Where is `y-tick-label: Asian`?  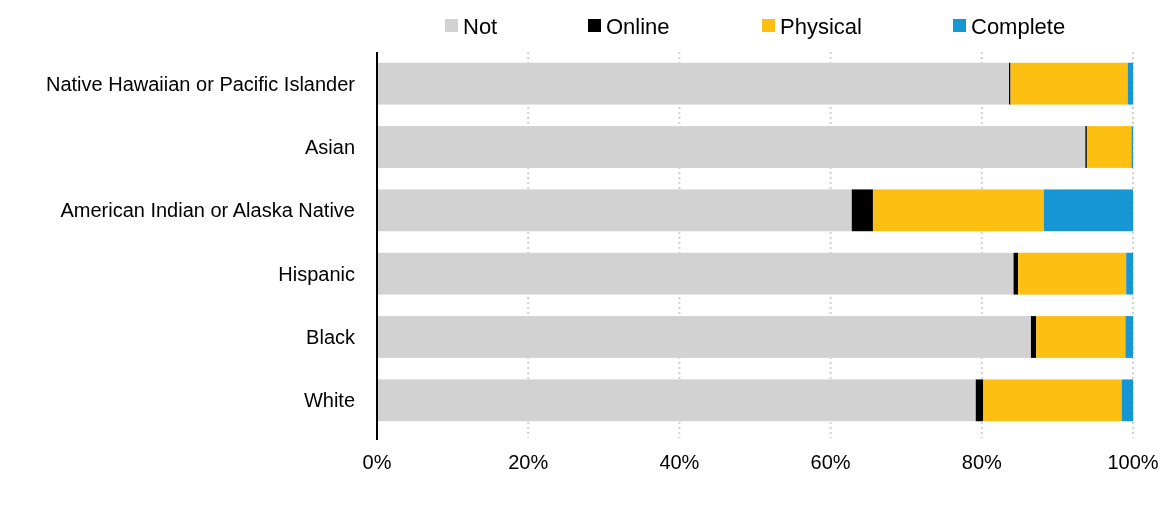
y-tick-label: Asian is located at coordinates (329, 147).